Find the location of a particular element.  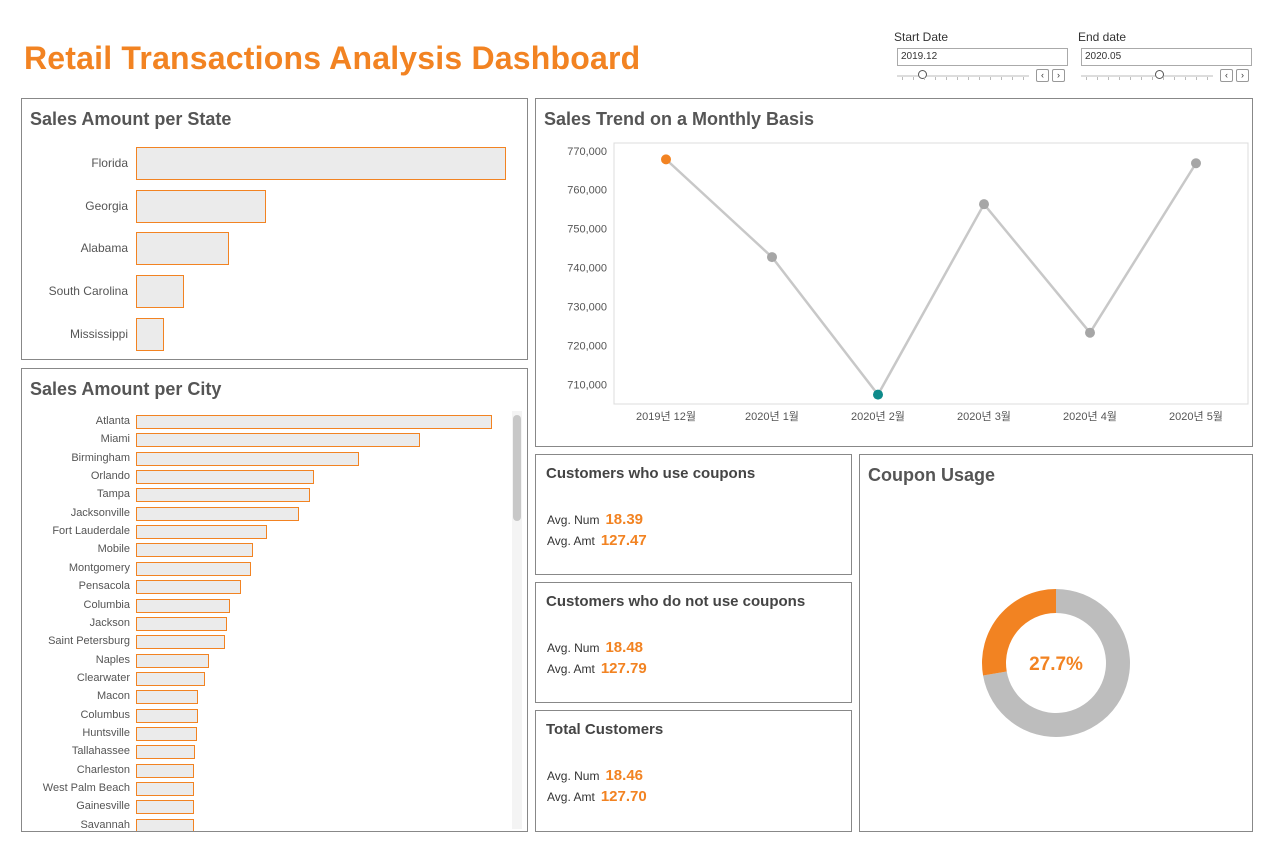

end-date-slider-knob is located at coordinates (1159, 74).